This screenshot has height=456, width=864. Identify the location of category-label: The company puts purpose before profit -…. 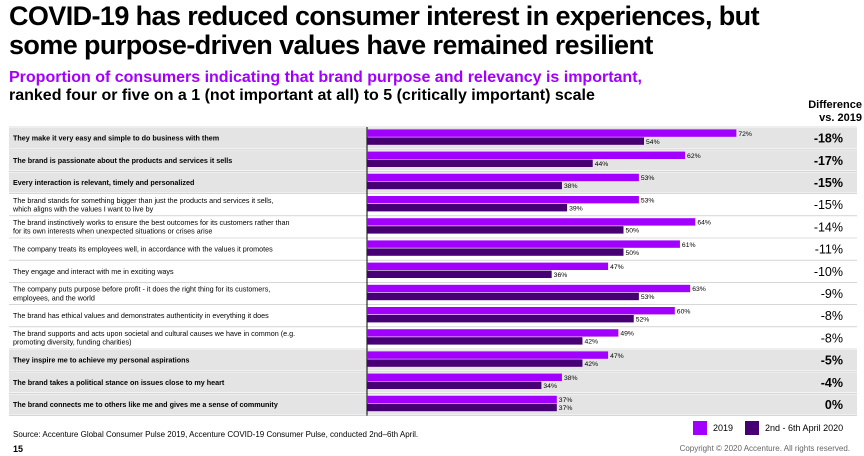
(141, 289).